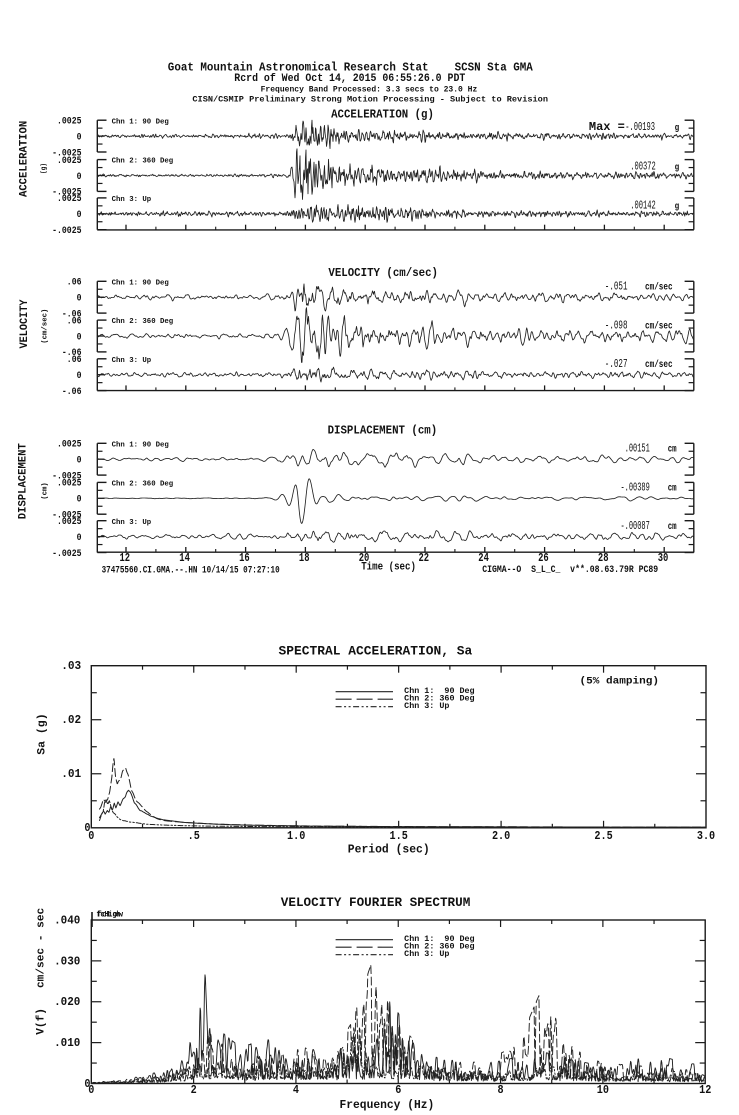 The image size is (739, 1115). What do you see at coordinates (376, 651) in the screenshot?
I see `svg-text: SPECTRAL ACCELERATION, Sa` at bounding box center [376, 651].